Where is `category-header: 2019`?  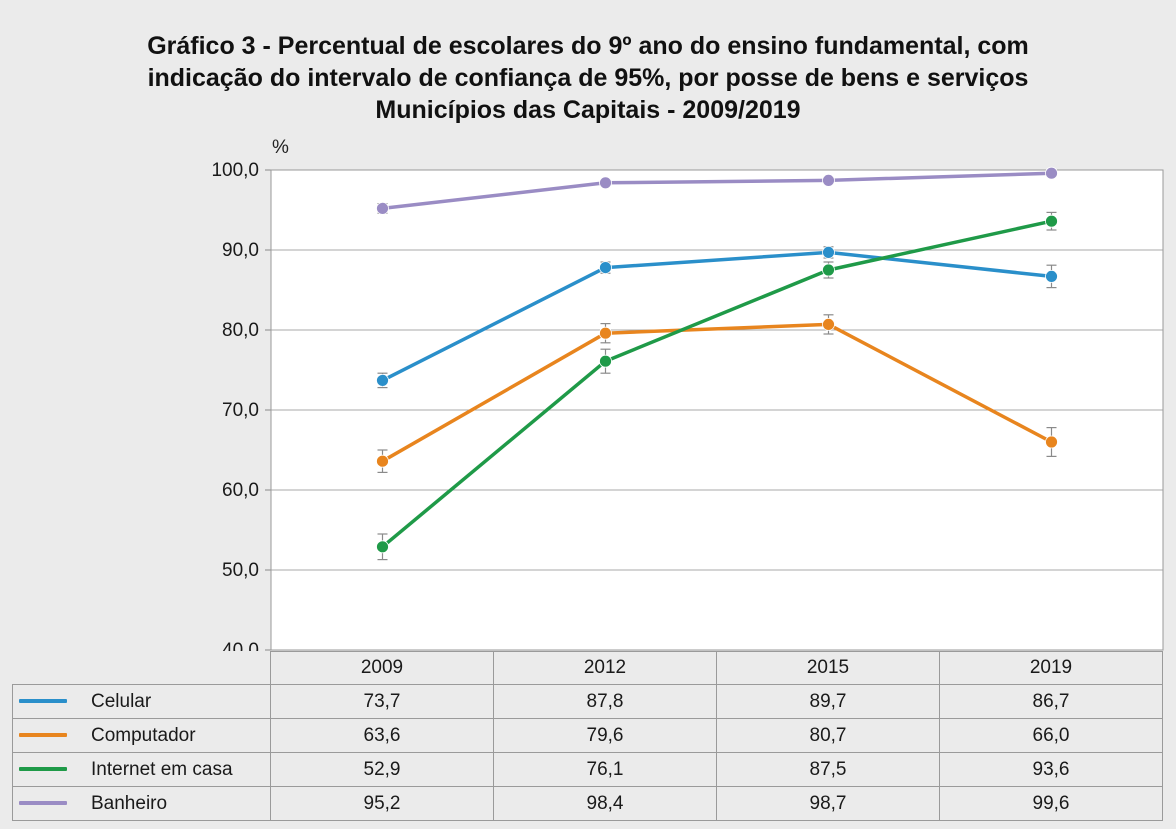 category-header: 2019 is located at coordinates (1051, 668).